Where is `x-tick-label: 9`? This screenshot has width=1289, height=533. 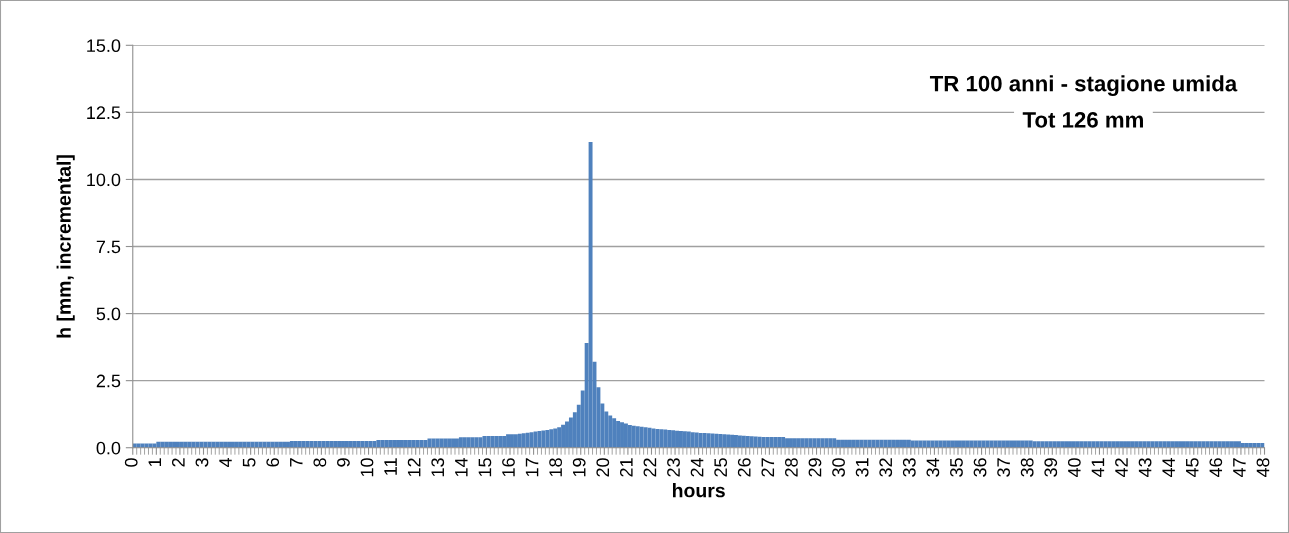 x-tick-label: 9 is located at coordinates (343, 462).